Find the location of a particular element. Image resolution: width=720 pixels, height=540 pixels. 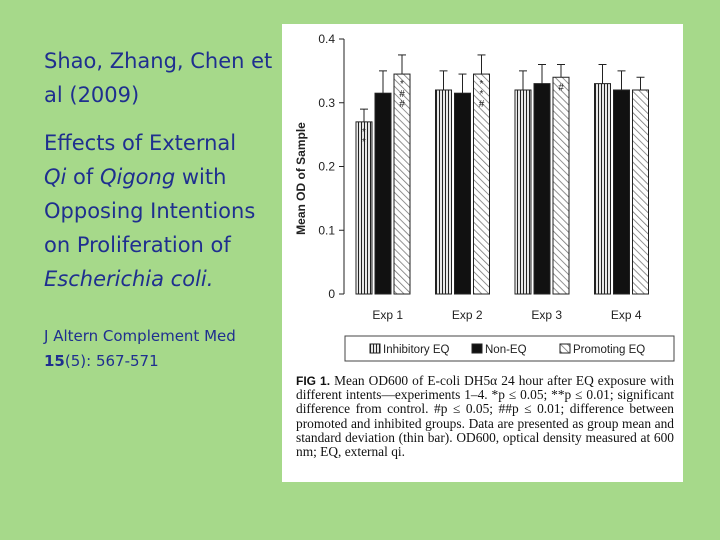

citation: J Altern Complement Med 15(5): 567-571 is located at coordinates (159, 349).